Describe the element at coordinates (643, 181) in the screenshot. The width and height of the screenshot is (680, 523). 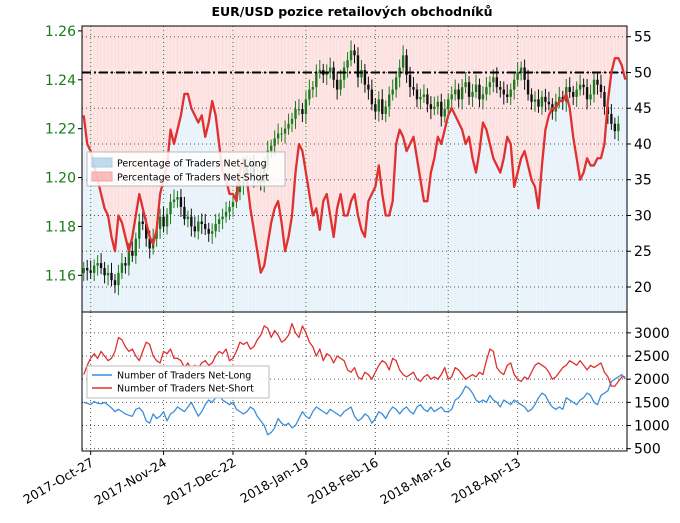
I see `right-tick-label: 35` at that location.